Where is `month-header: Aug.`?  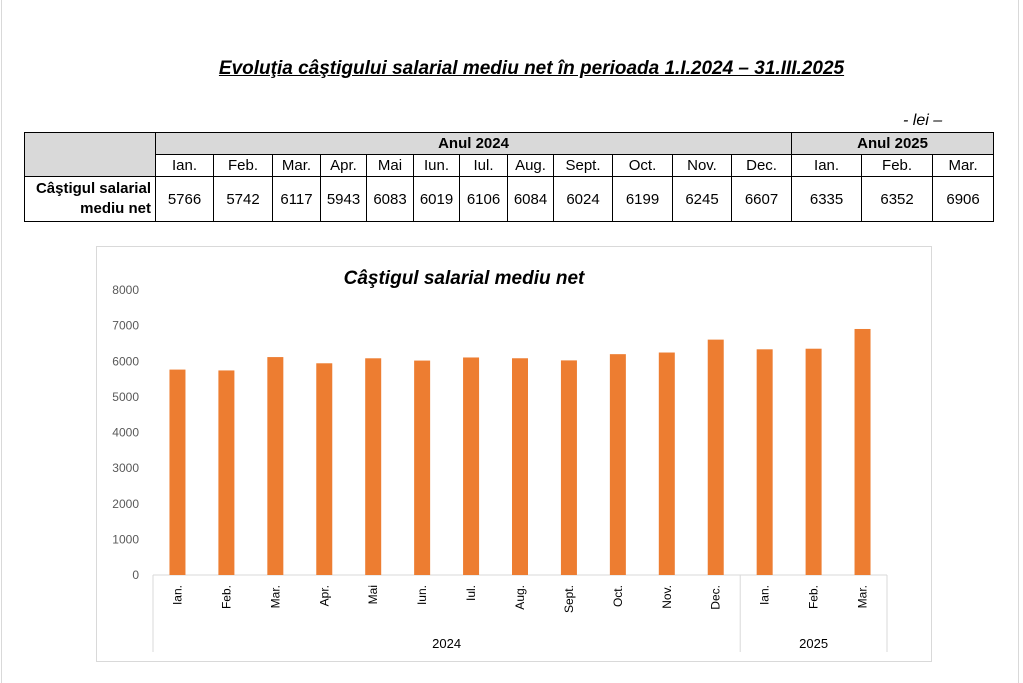 month-header: Aug. is located at coordinates (530, 165).